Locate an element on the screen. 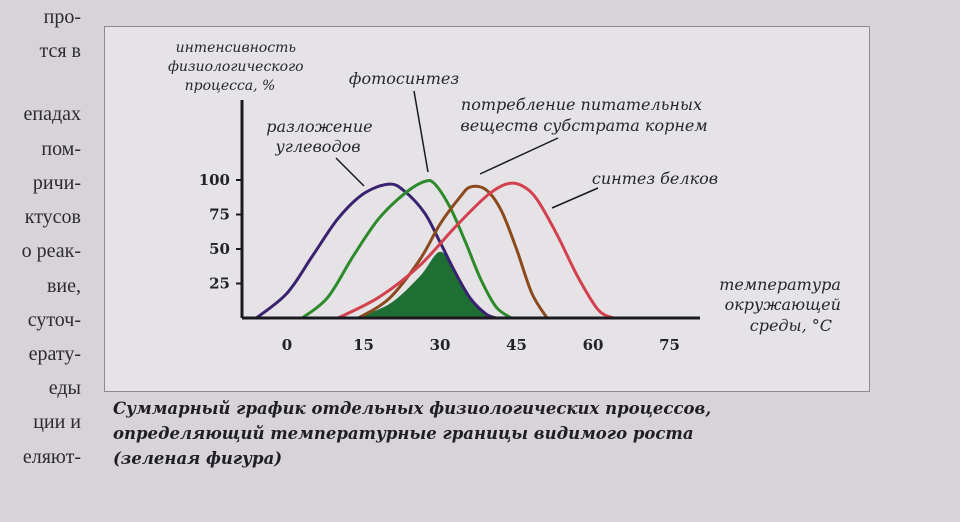 The height and width of the screenshot is (522, 960). series-layer is located at coordinates (435, 249).